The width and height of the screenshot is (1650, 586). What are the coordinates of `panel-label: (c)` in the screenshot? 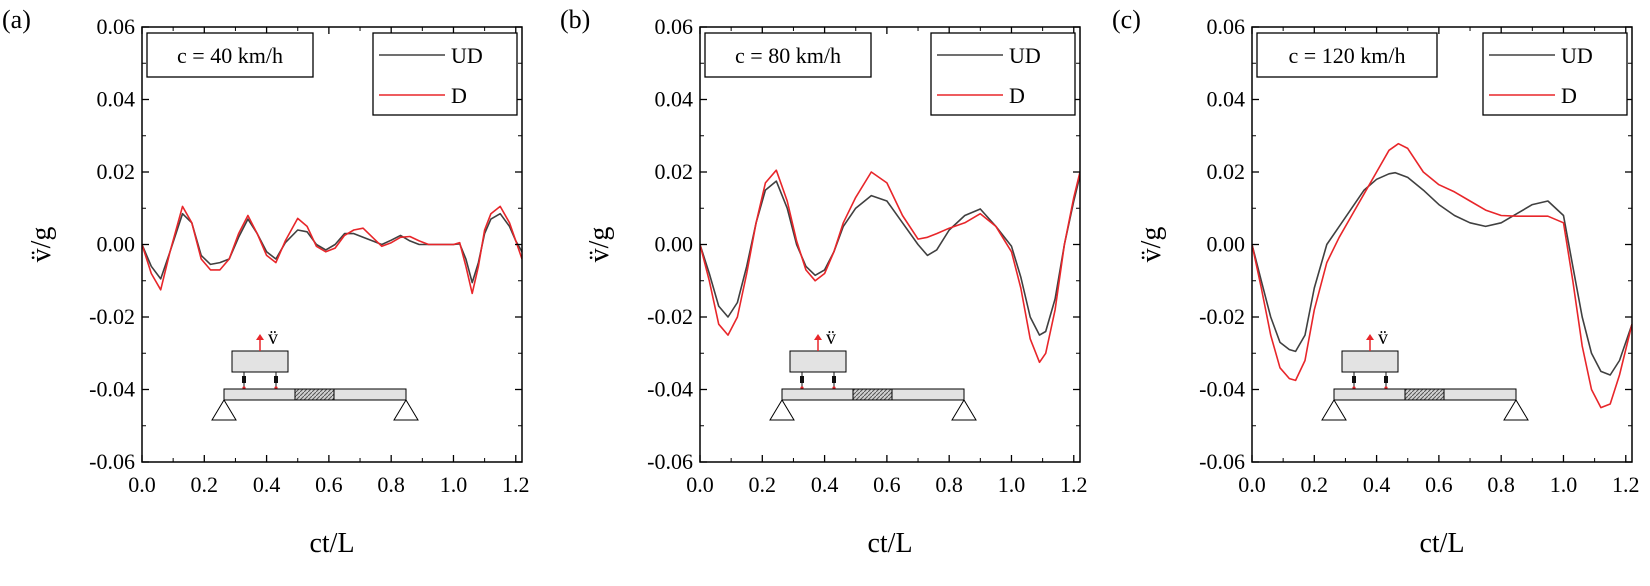 It's located at (1126, 19).